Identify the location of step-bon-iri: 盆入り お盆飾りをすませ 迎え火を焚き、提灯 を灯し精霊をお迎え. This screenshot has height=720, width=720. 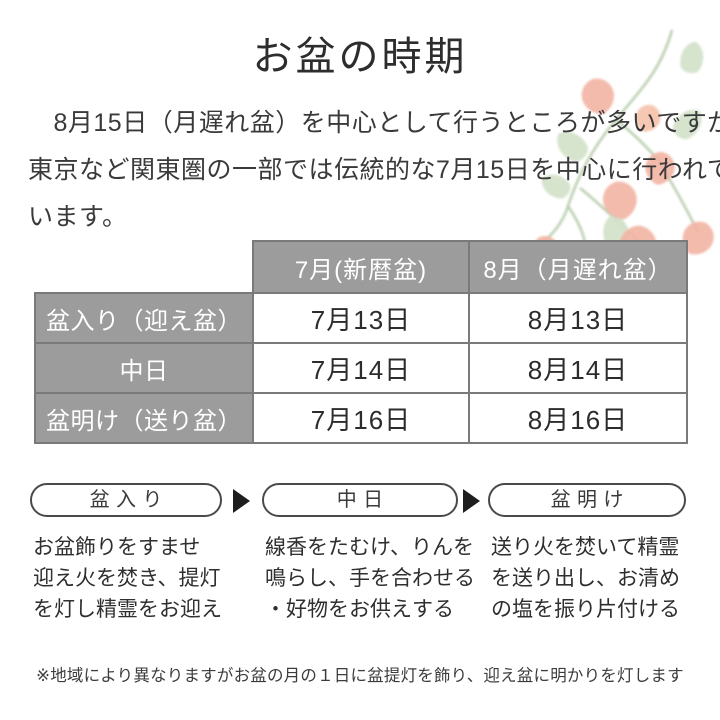
(130, 554).